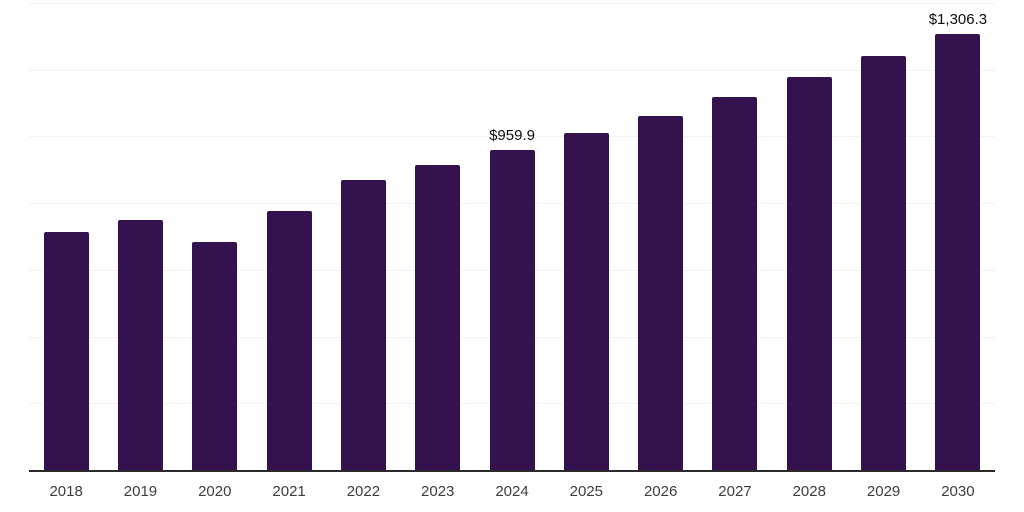 The height and width of the screenshot is (512, 1024). I want to click on bar-slot-2027, so click(735, 236).